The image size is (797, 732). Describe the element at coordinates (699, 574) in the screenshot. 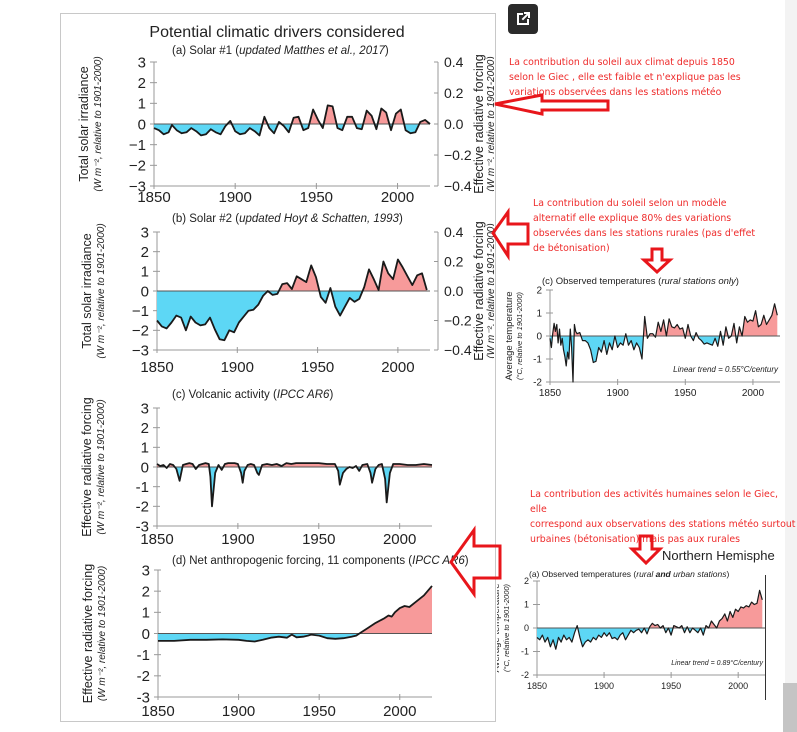

I see `title-italic: urban stations` at that location.